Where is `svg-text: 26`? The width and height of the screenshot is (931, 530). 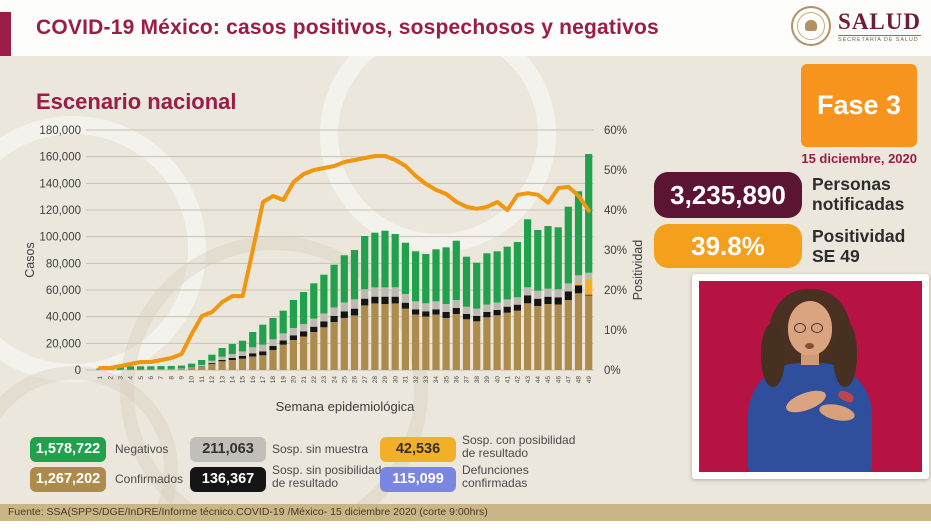
svg-text: 26 is located at coordinates (355, 380).